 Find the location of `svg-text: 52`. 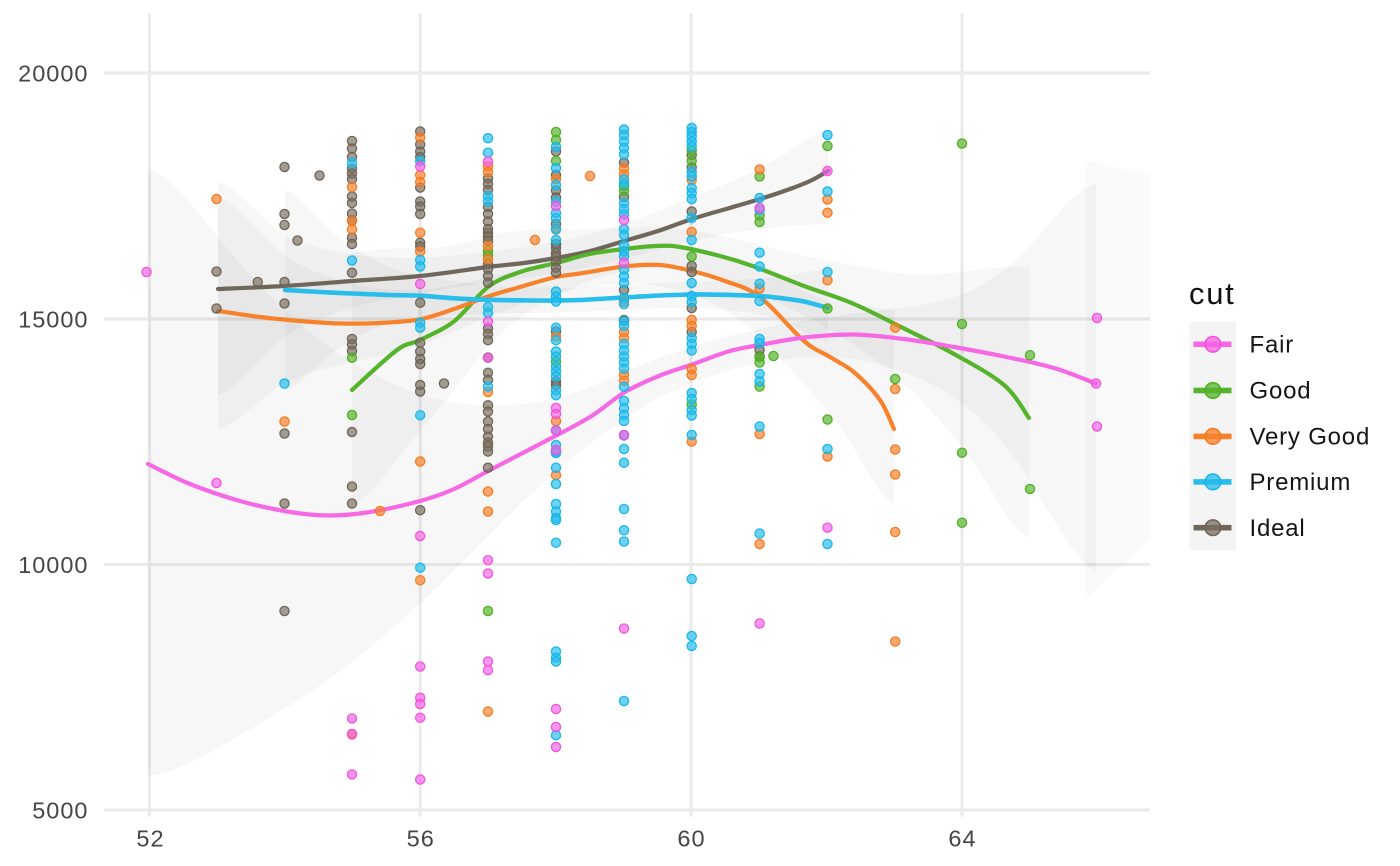

svg-text: 52 is located at coordinates (150, 839).